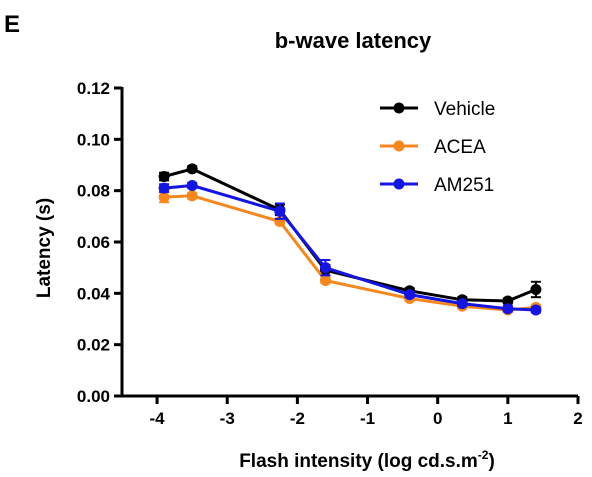 The height and width of the screenshot is (477, 592). Describe the element at coordinates (44, 248) in the screenshot. I see `y-axis-label: Latency (s)` at that location.